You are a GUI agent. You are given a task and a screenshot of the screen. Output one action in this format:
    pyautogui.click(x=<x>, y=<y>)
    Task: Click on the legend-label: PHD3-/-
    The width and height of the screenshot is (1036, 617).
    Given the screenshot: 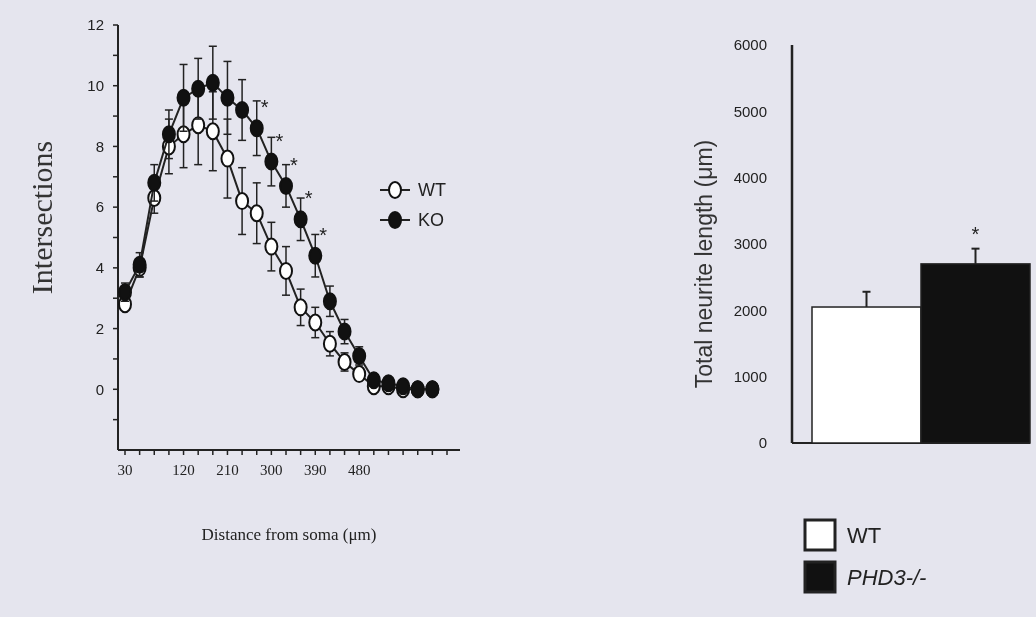 What is the action you would take?
    pyautogui.click(x=887, y=577)
    